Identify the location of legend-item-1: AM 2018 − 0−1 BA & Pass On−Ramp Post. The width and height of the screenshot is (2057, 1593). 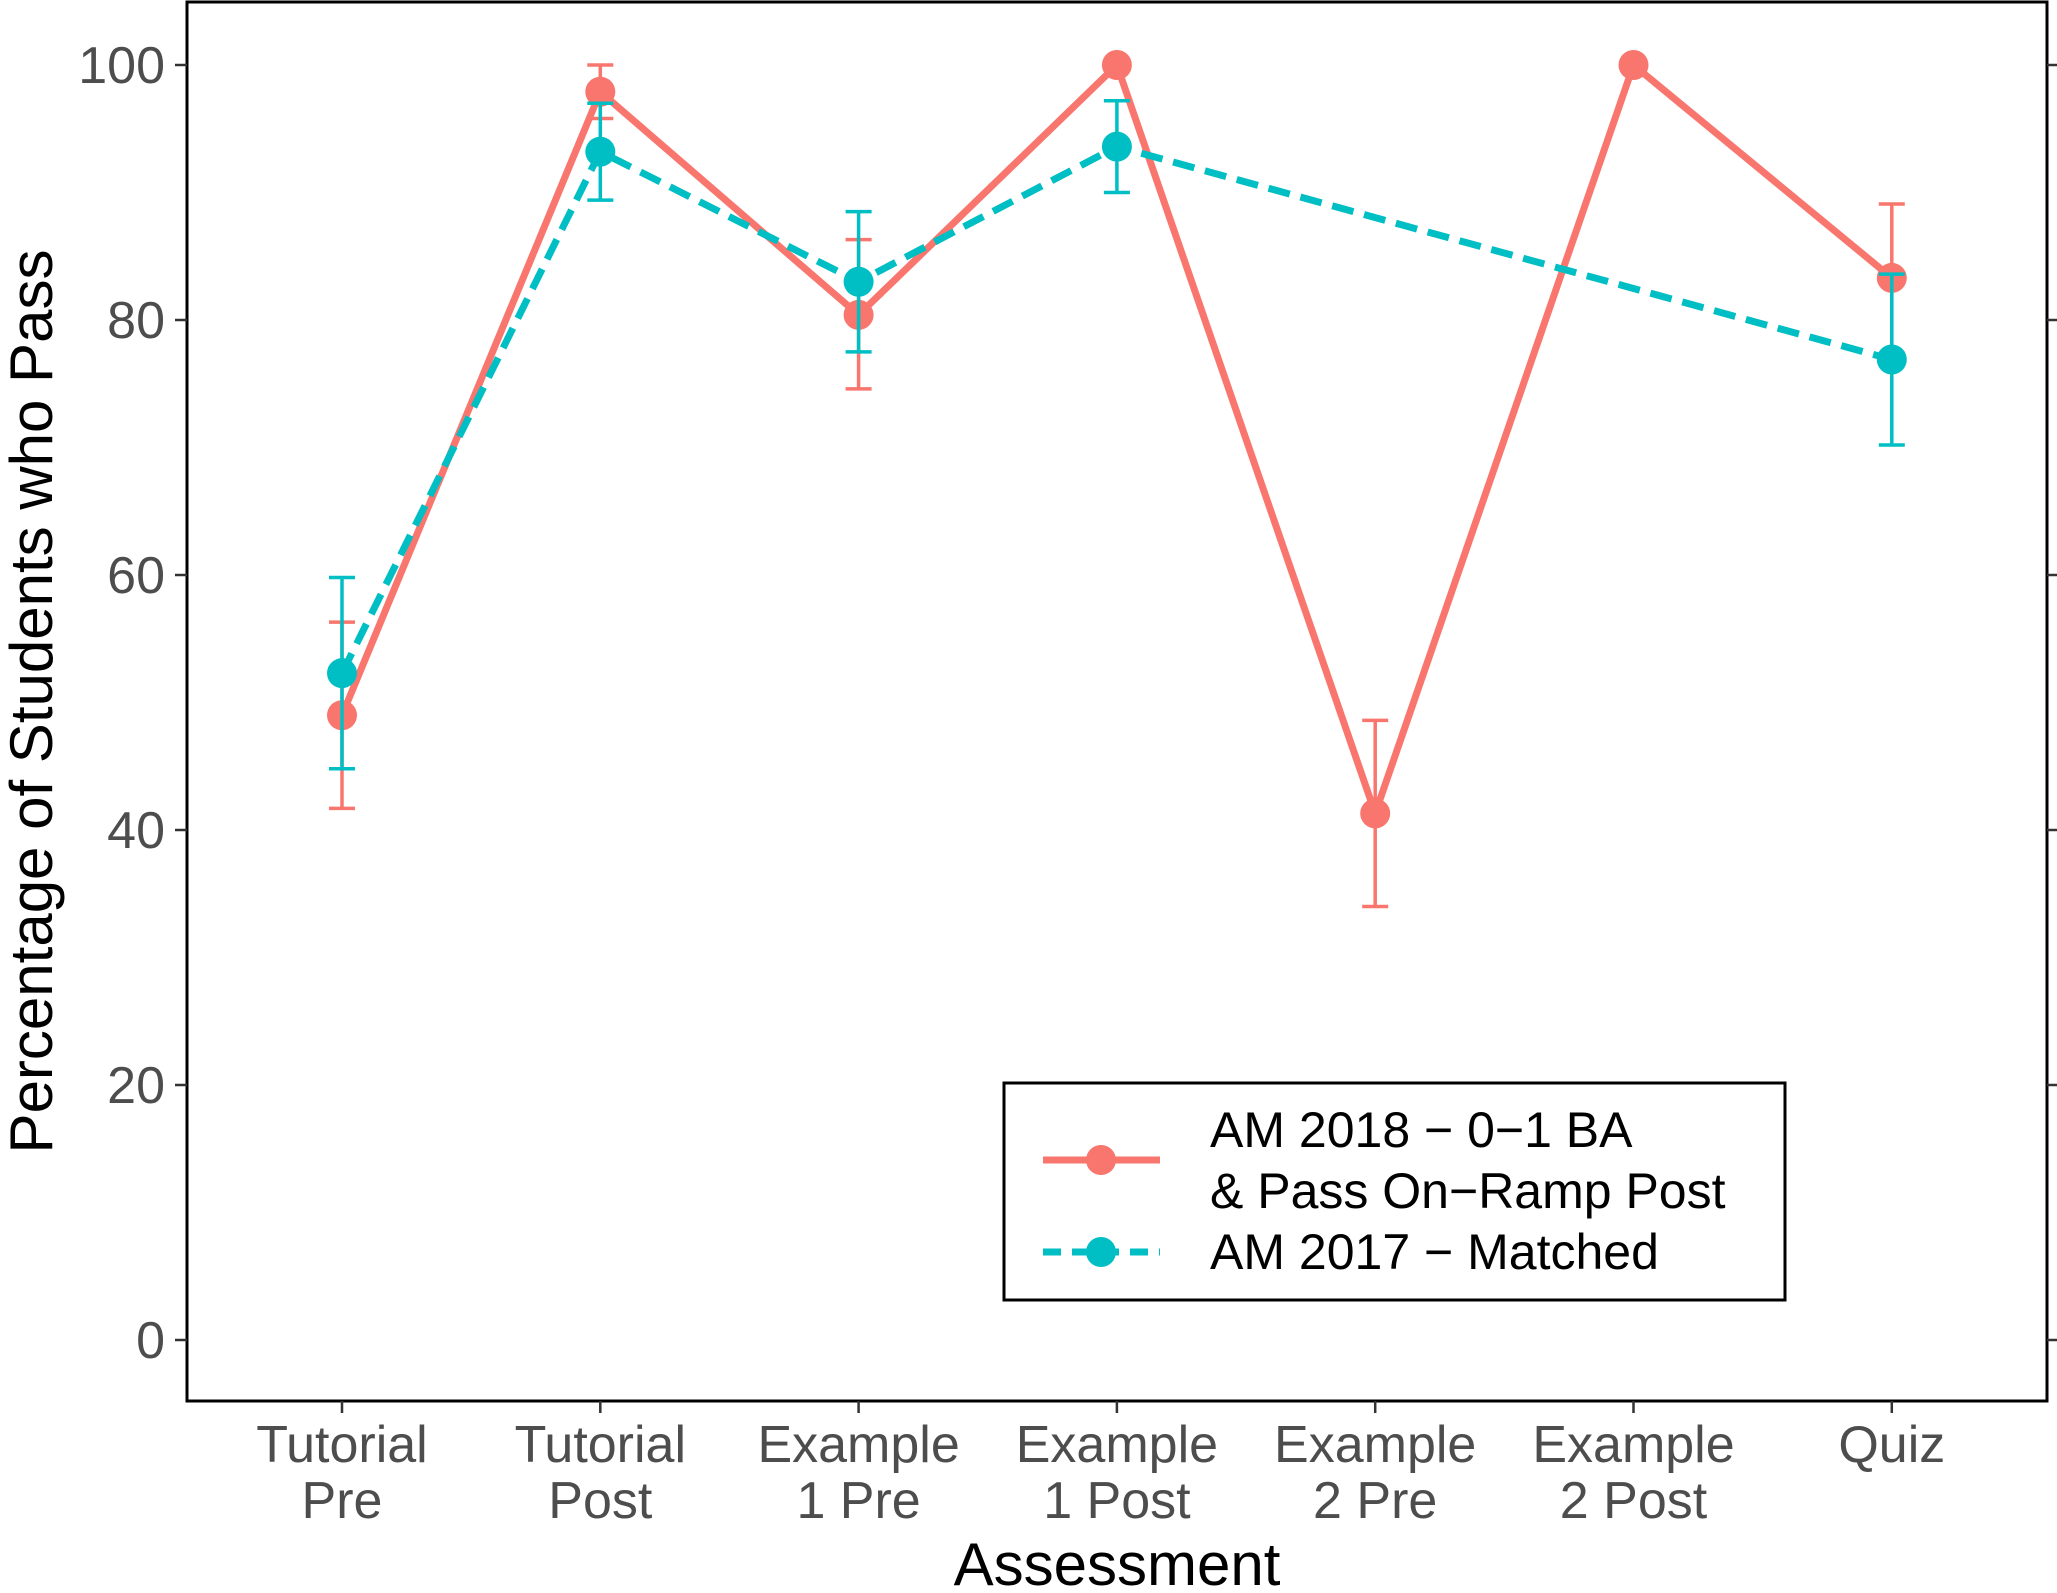
(1384, 1160).